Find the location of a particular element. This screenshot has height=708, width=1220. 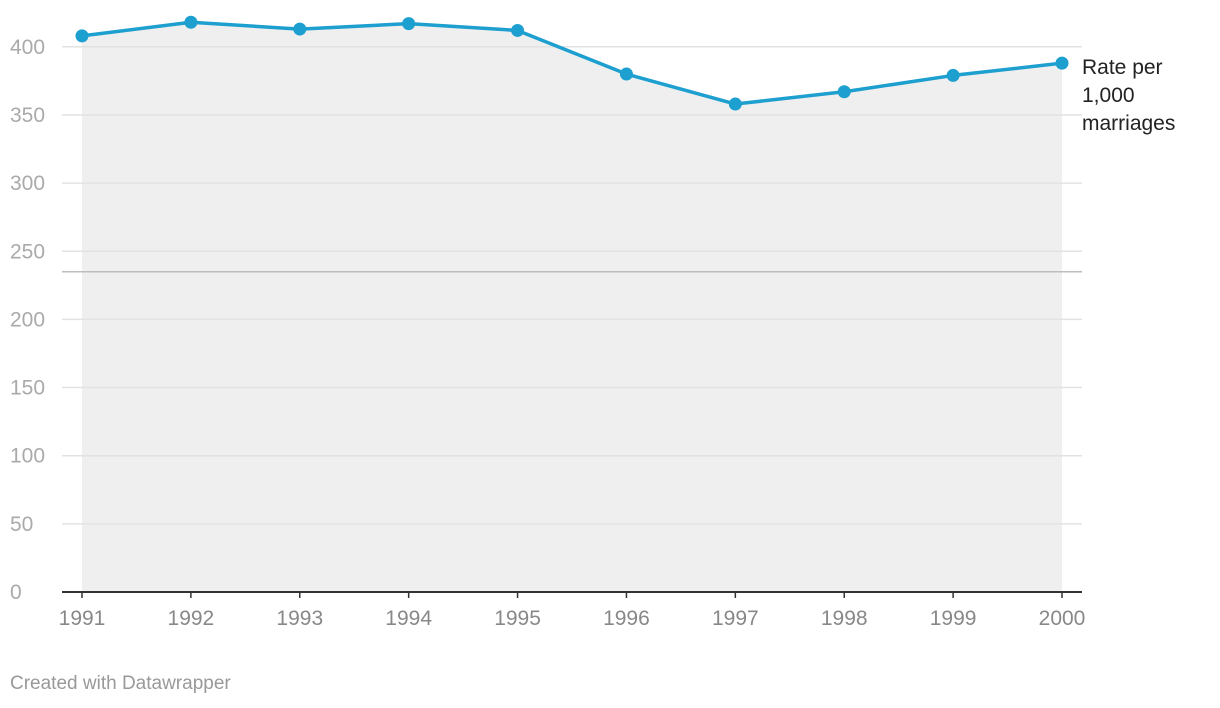

series-line is located at coordinates (572, 63).